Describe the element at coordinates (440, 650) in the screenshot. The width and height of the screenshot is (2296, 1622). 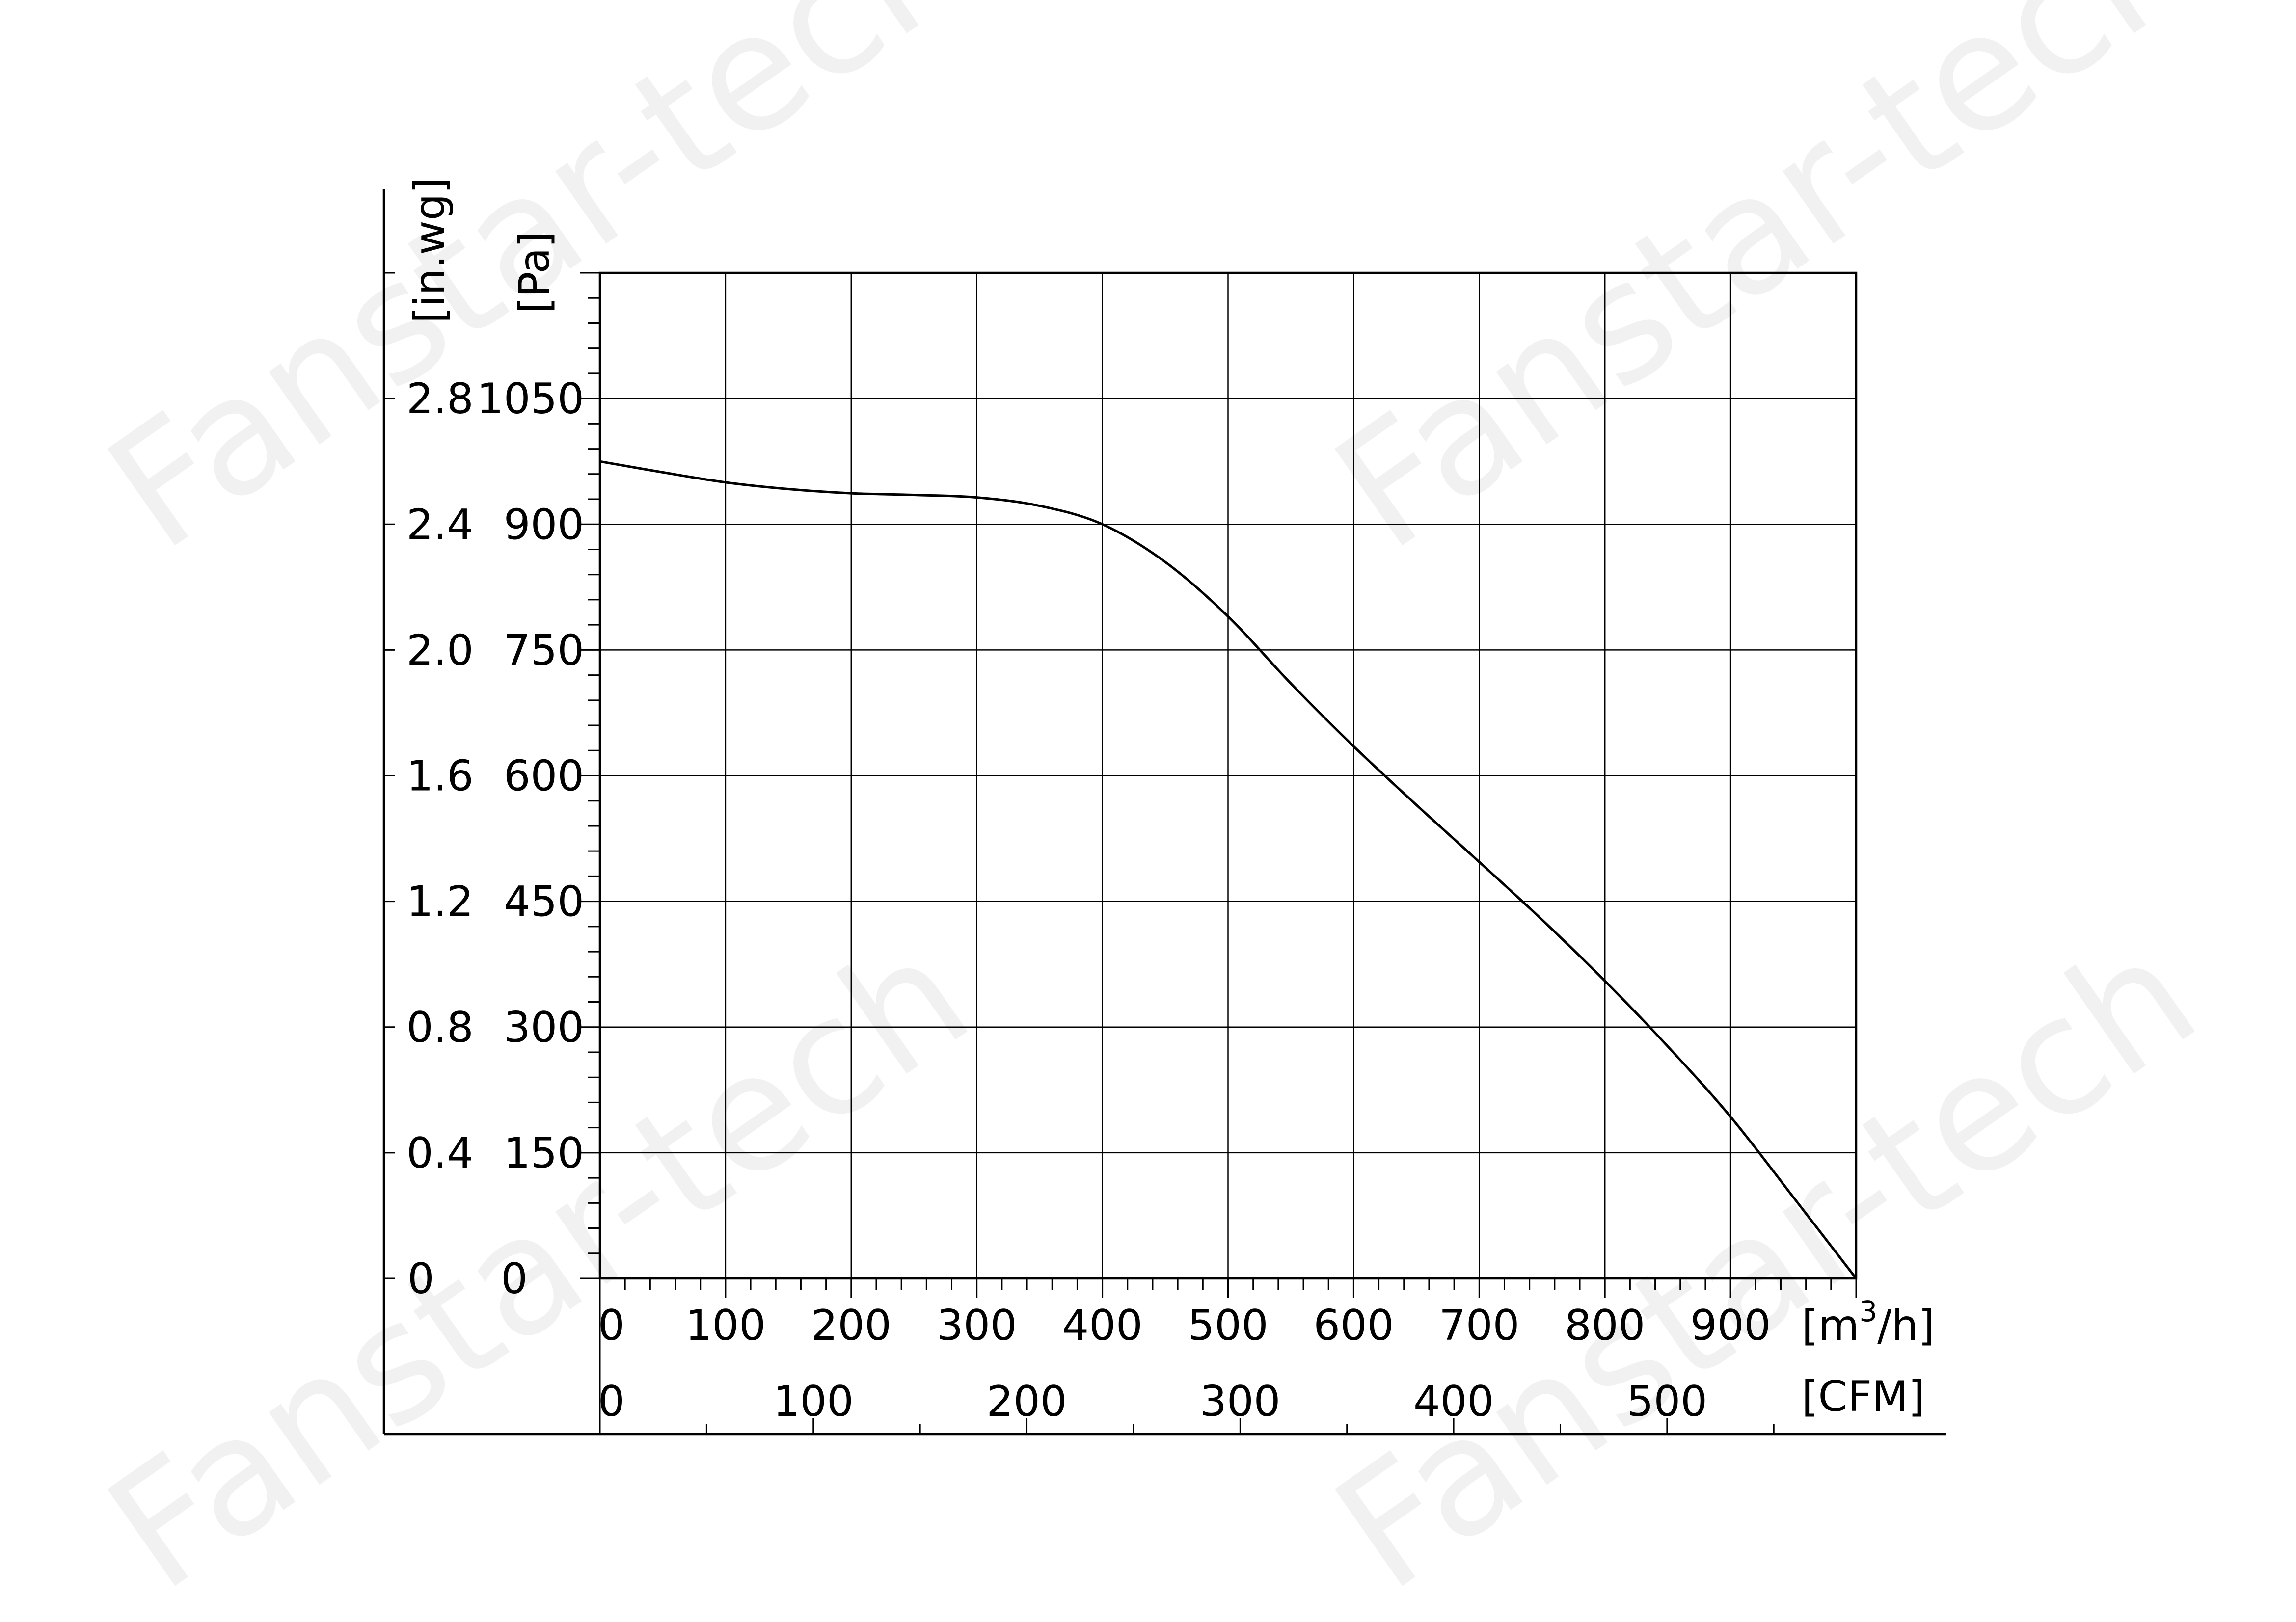
I see `y-tick-label-inwg: 2.0` at that location.